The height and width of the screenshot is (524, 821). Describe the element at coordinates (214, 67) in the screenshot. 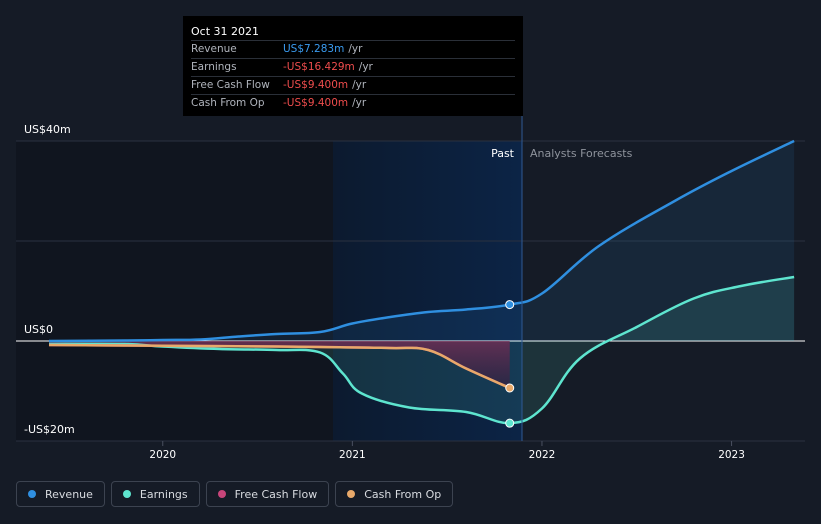

I see `tooltip-label: Earnings` at that location.